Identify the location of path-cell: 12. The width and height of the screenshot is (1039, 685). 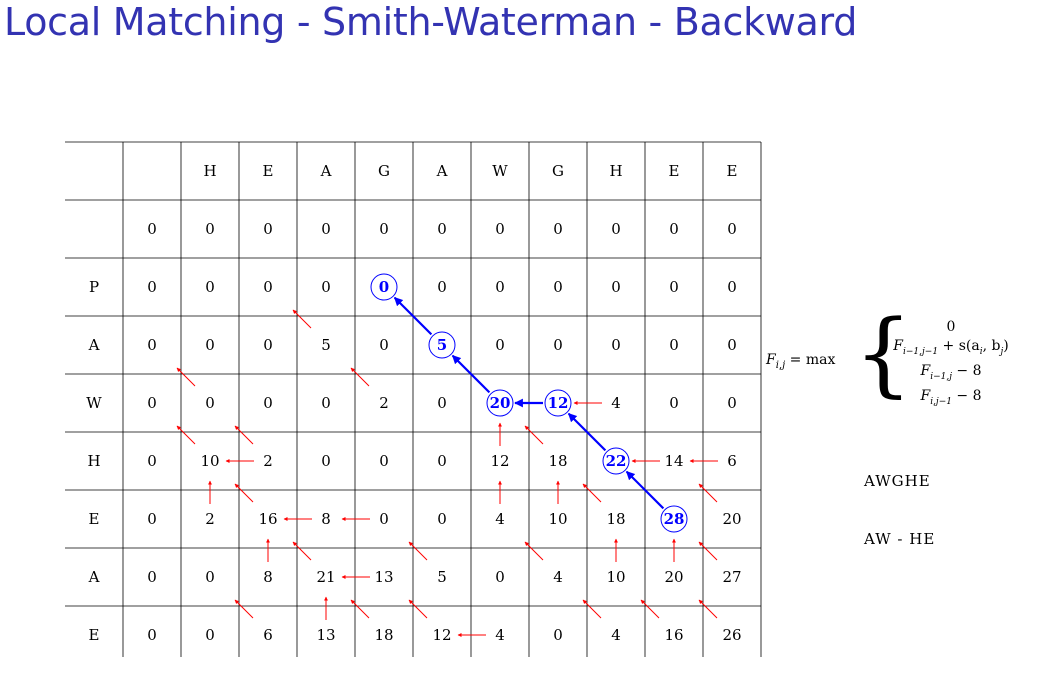
(558, 403).